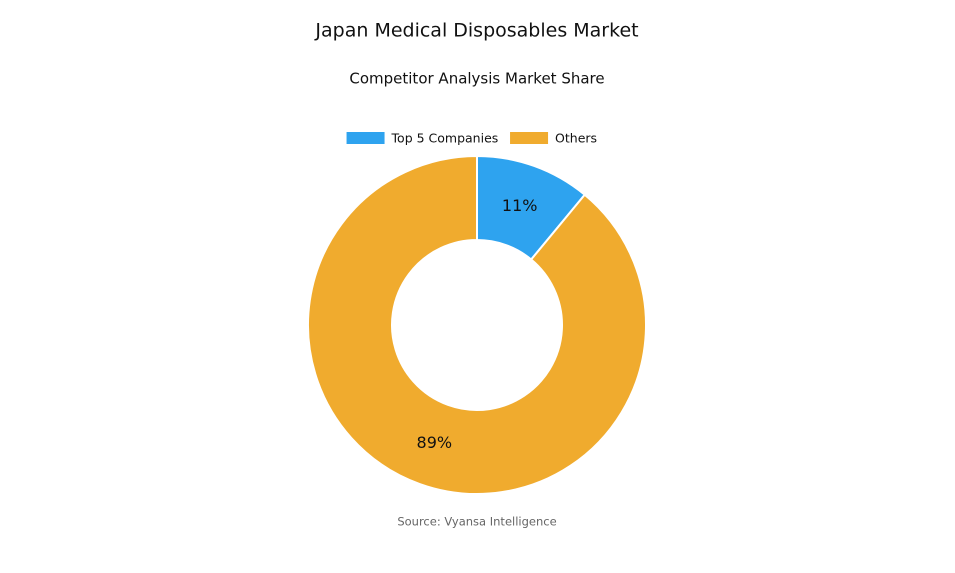 This screenshot has width=955, height=573. Describe the element at coordinates (476, 31) in the screenshot. I see `chart-title: Japan Medical Disposables Market` at that location.